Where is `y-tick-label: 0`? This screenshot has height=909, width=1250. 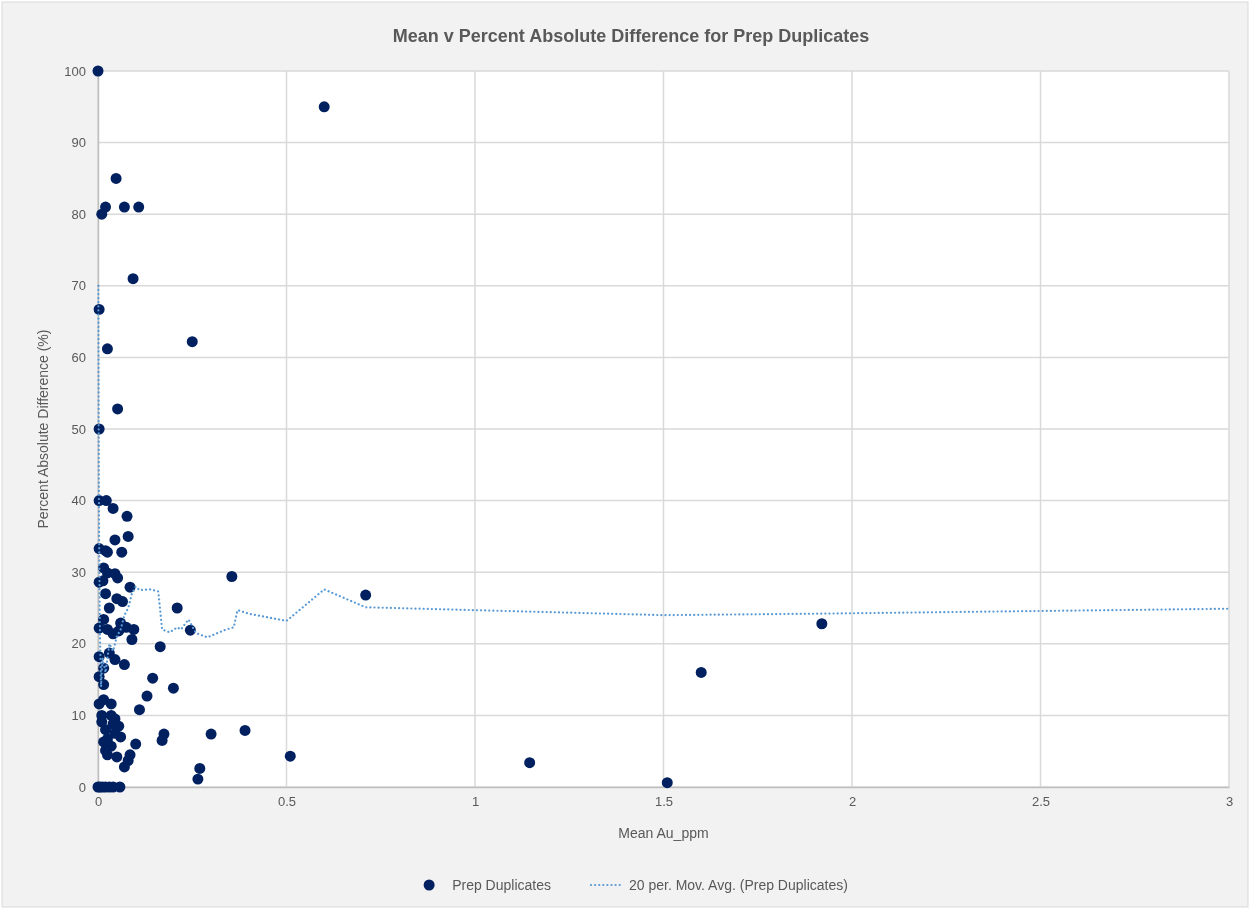
y-tick-label: 0 is located at coordinates (82, 787).